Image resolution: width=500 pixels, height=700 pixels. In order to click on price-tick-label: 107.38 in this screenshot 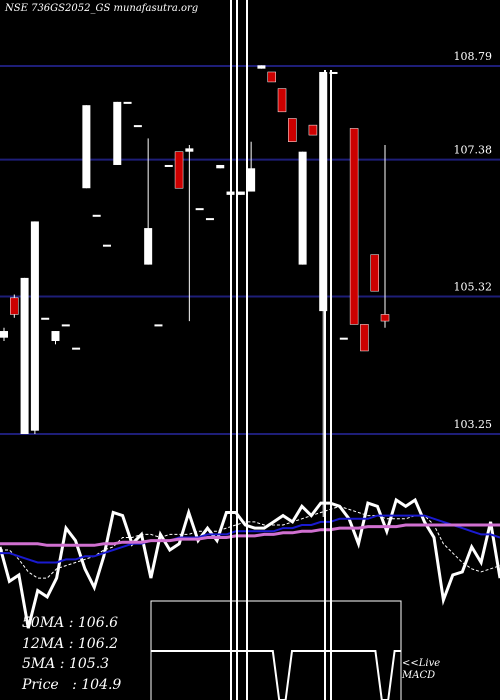, I will do `click(473, 150)`.